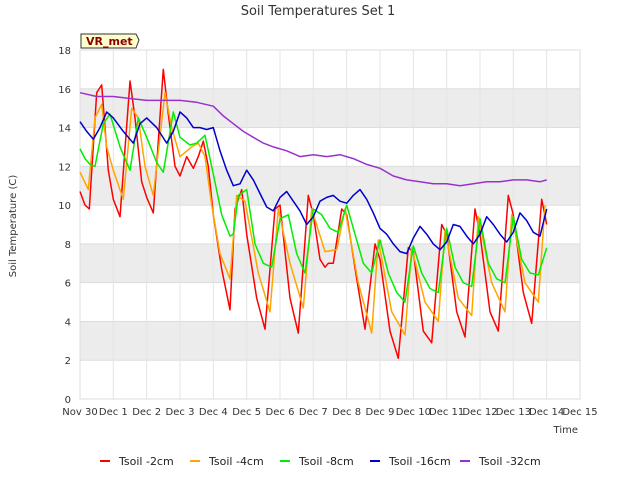  I want to click on y-tick-label: 12, so click(64, 167).